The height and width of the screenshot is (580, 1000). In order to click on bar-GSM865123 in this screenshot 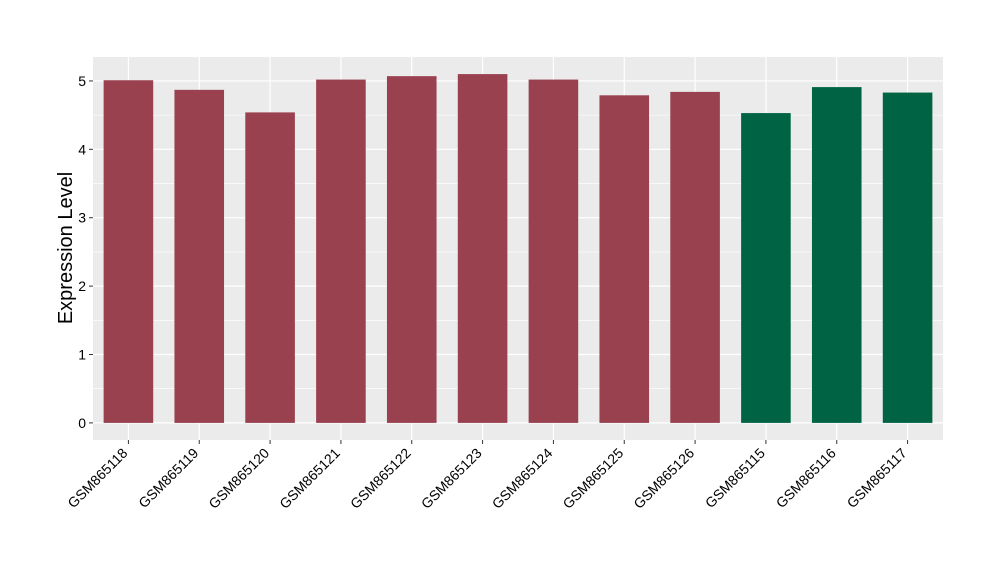, I will do `click(482, 248)`.